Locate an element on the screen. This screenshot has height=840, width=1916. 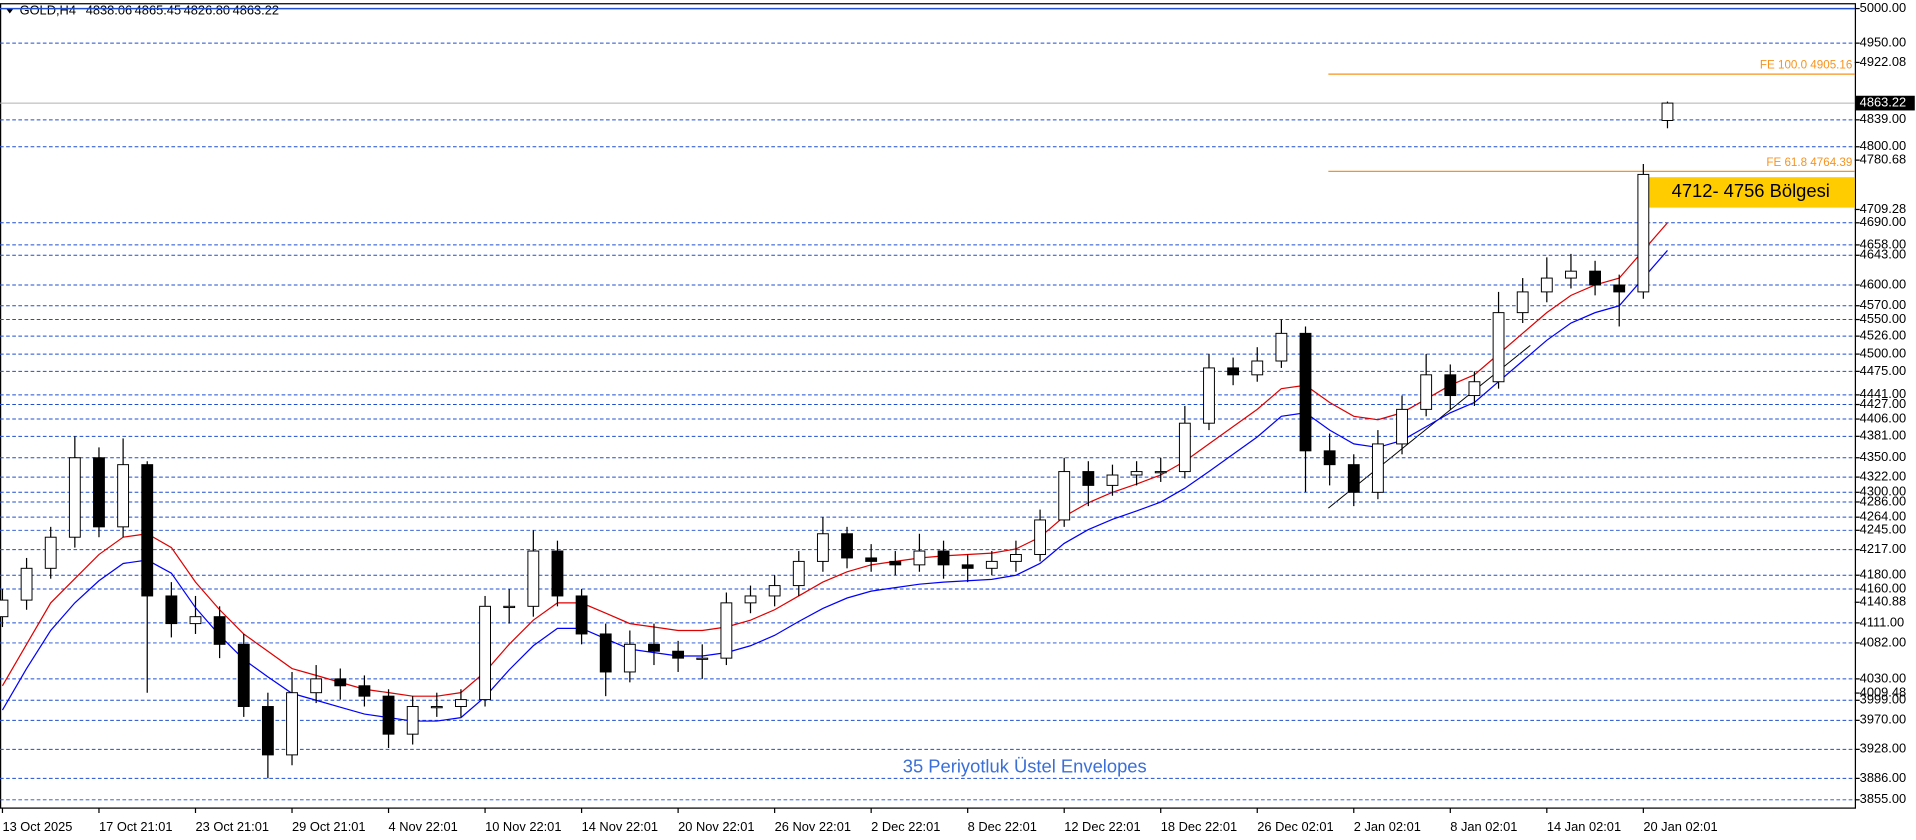
x-tick-label: 20 Jan 02:01 is located at coordinates (1680, 826).